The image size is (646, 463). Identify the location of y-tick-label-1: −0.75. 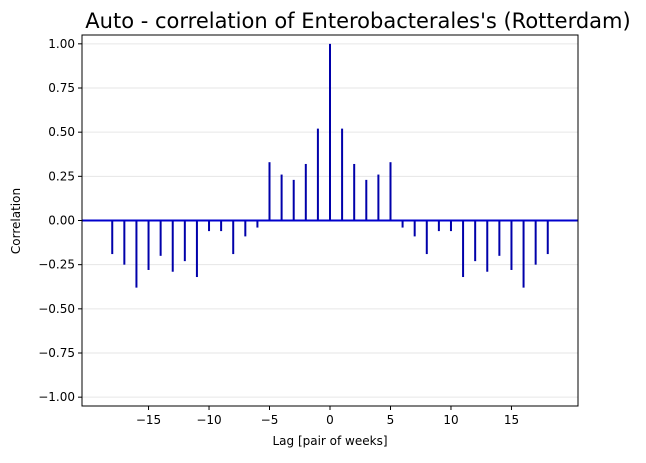
(56, 353).